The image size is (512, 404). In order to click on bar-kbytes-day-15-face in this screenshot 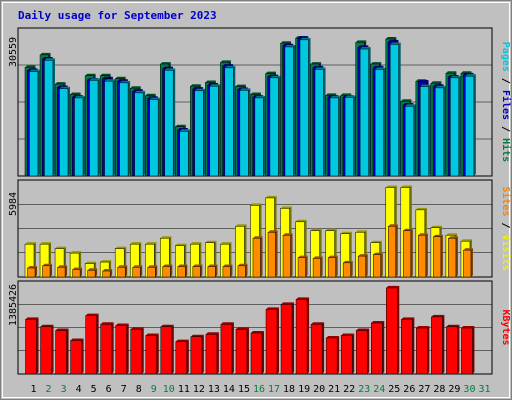, I will do `click(241, 352)`.